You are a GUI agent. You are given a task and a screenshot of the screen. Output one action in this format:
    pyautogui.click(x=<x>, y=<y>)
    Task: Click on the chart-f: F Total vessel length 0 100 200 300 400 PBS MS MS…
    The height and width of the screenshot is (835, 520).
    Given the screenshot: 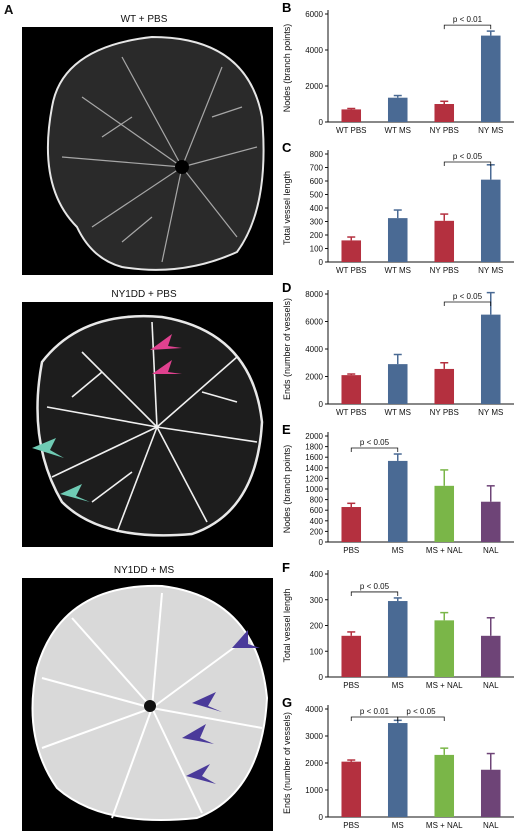 What is the action you would take?
    pyautogui.click(x=400, y=627)
    